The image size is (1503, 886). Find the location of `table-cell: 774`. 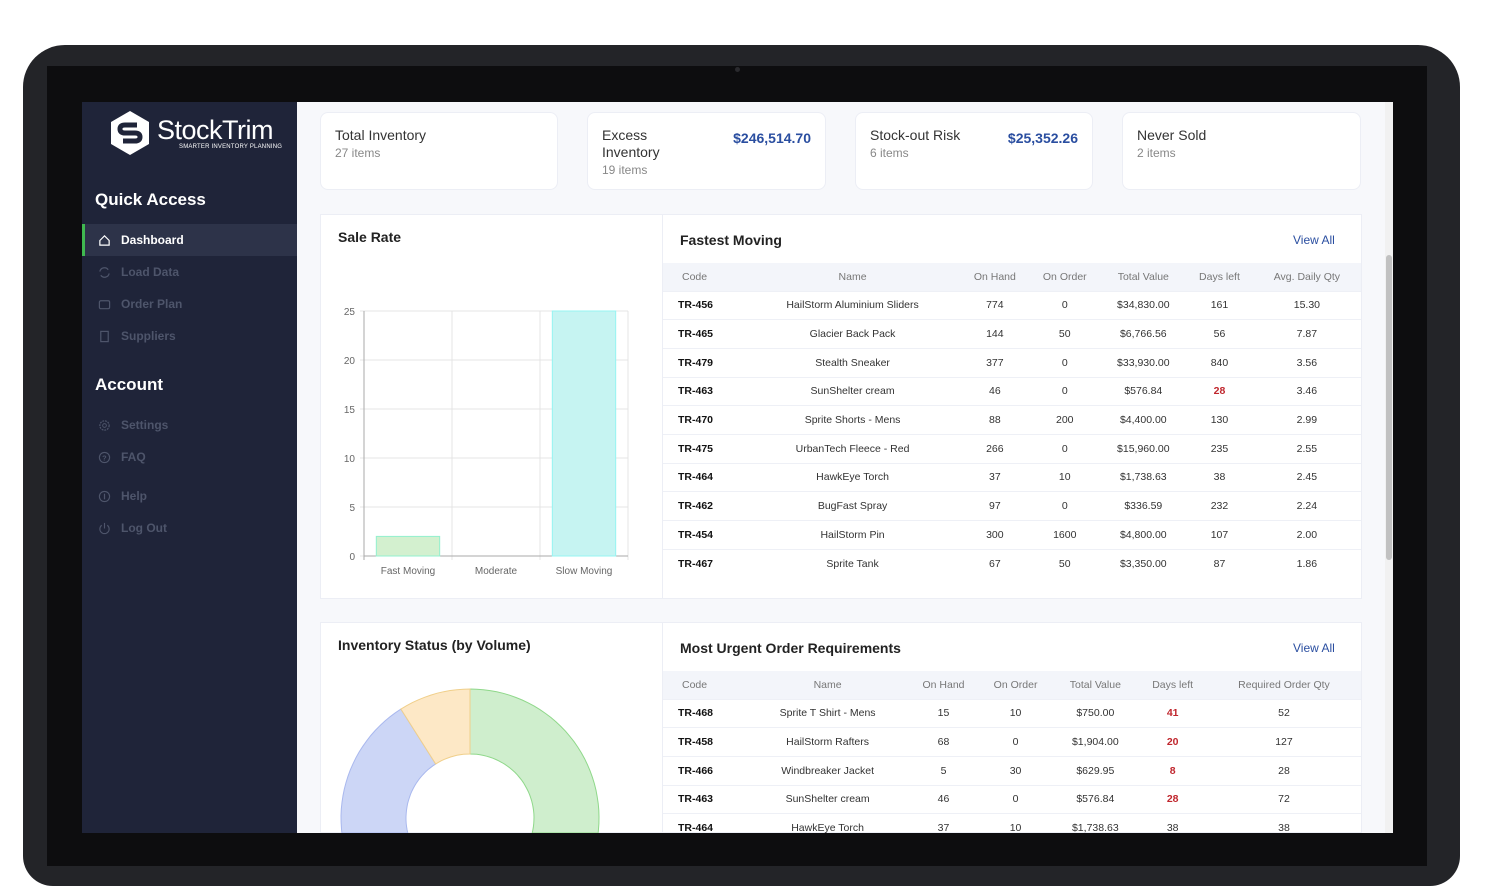

table-cell: 774 is located at coordinates (995, 305).